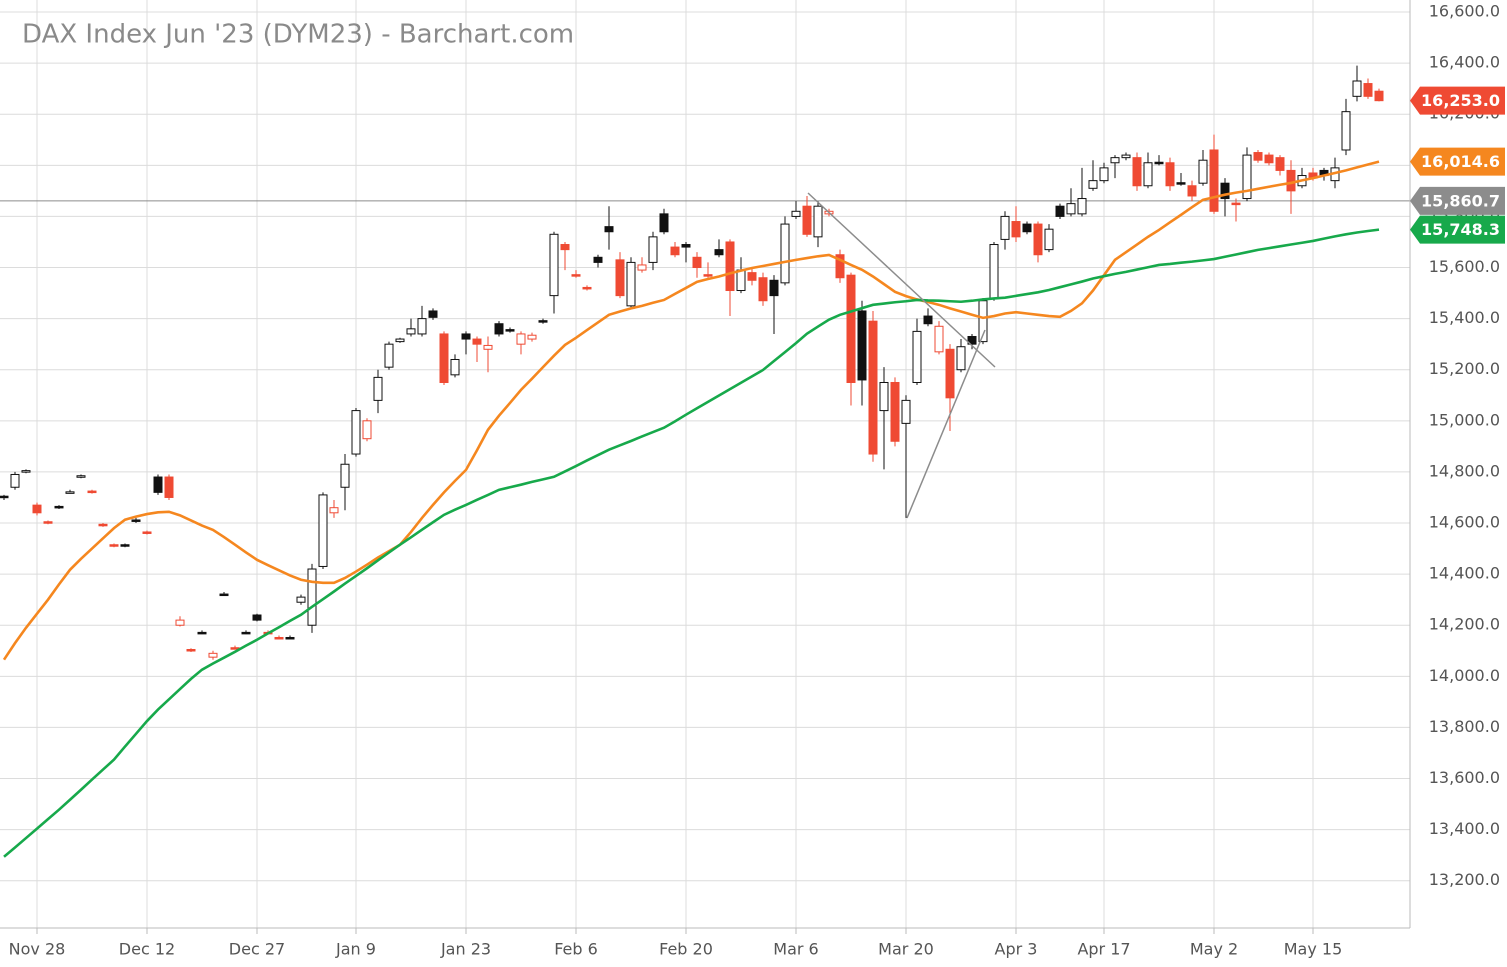  Describe the element at coordinates (1464, 879) in the screenshot. I see `y-tick-label: 13,200.0` at that location.